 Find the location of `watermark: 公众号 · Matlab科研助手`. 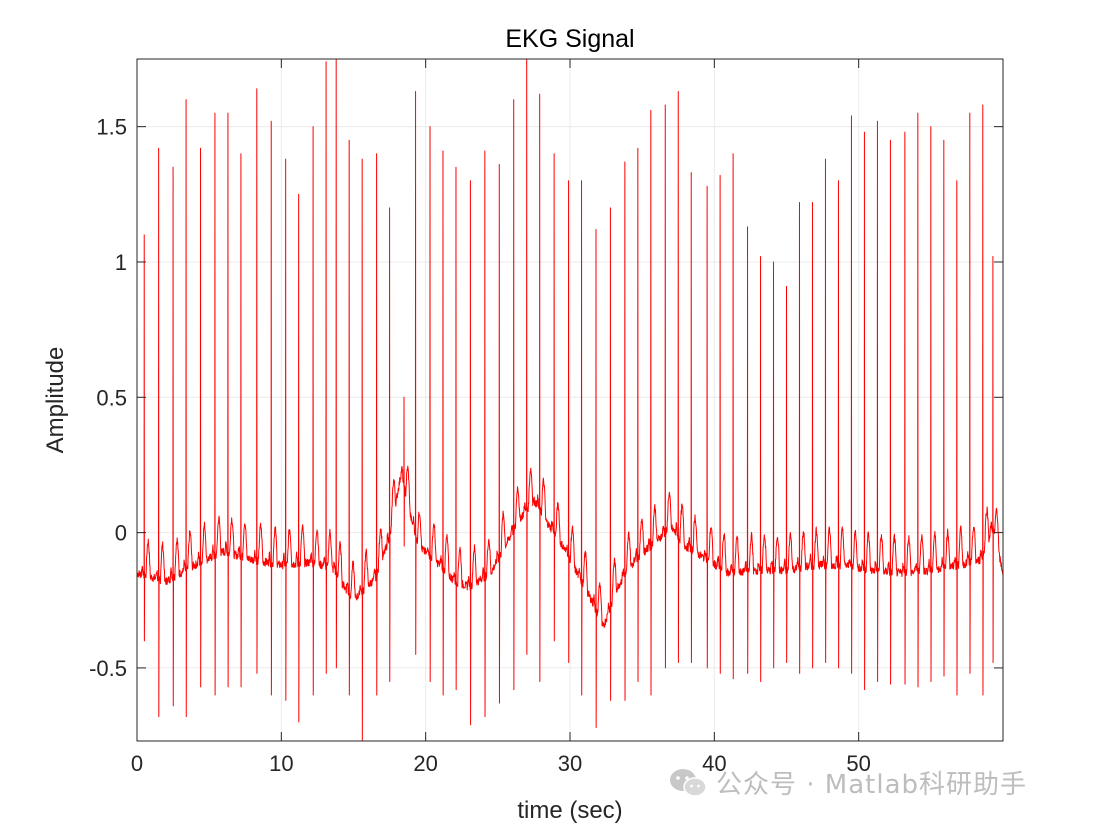

watermark: 公众号 · Matlab科研助手 is located at coordinates (847, 782).